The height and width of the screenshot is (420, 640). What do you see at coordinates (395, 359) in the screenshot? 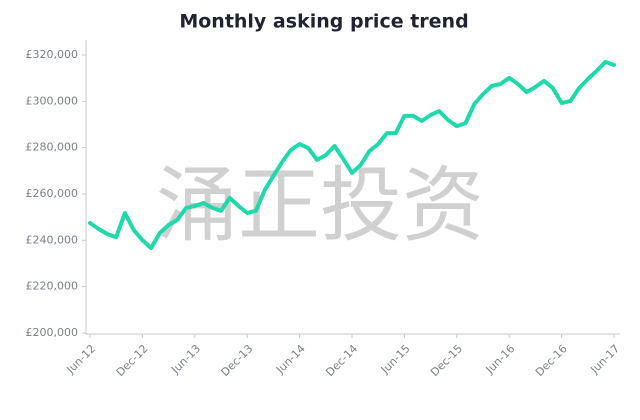
I see `x-tick-label: Jun-15` at bounding box center [395, 359].